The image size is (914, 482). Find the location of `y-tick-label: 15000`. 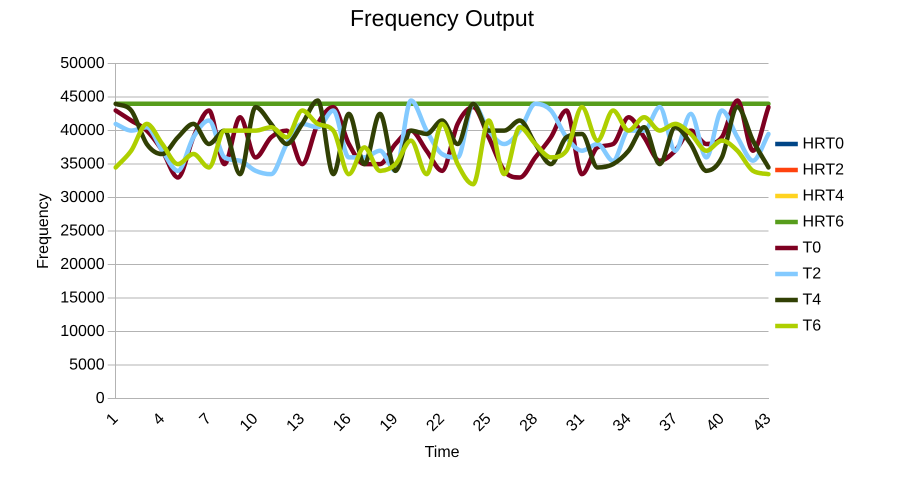

y-tick-label: 15000 is located at coordinates (82, 298).